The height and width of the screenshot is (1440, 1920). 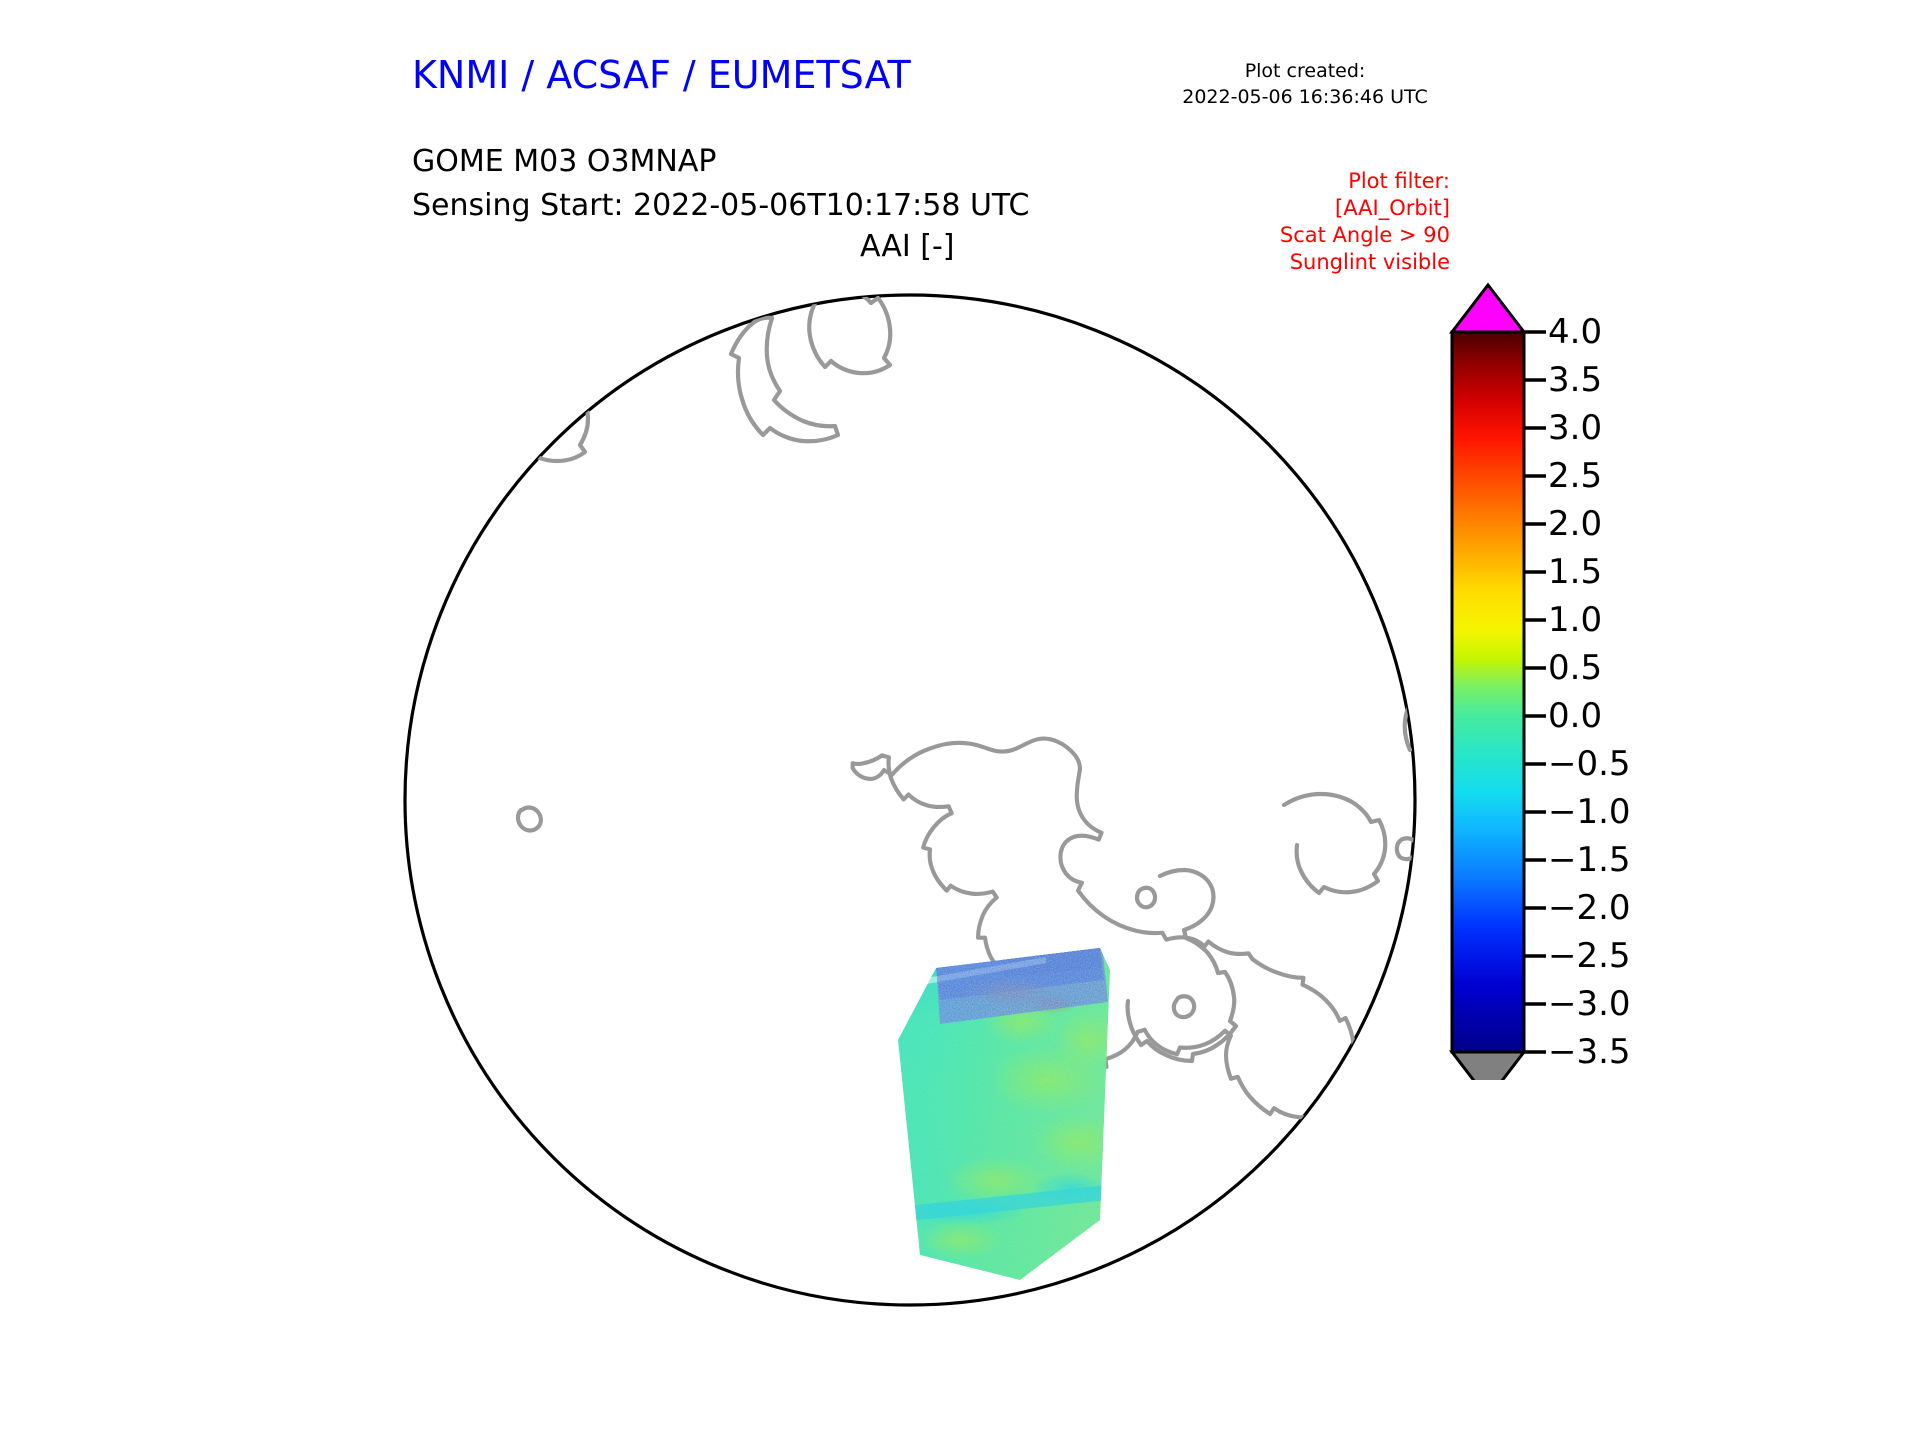 I want to click on south-georgia-islands, so click(x=1334, y=843).